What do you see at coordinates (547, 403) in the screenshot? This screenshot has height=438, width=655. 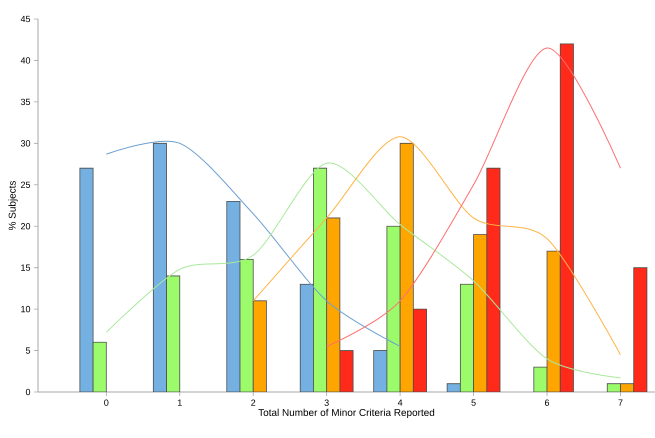 I see `x-tick-label: 6` at bounding box center [547, 403].